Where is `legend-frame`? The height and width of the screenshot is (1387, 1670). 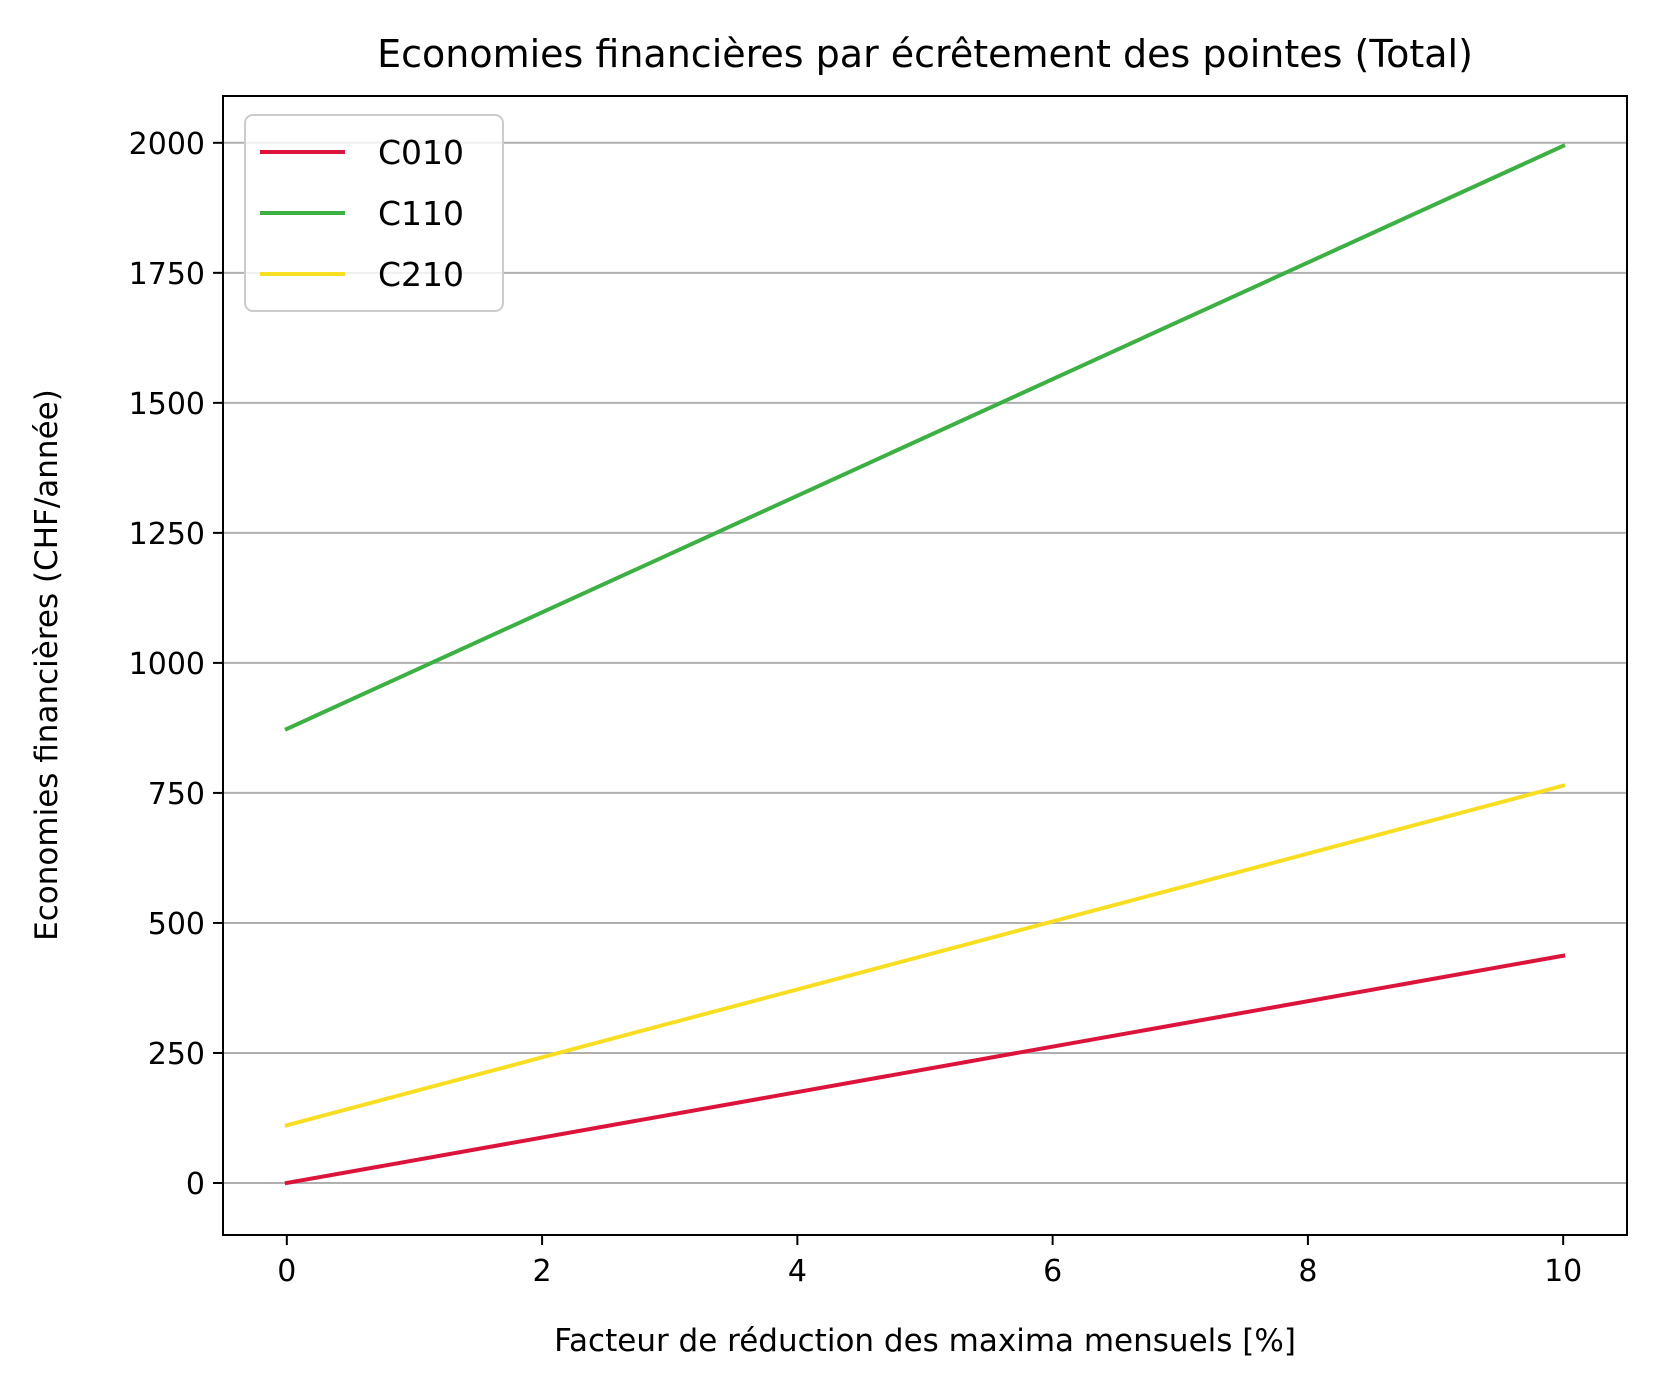
legend-frame is located at coordinates (374, 213).